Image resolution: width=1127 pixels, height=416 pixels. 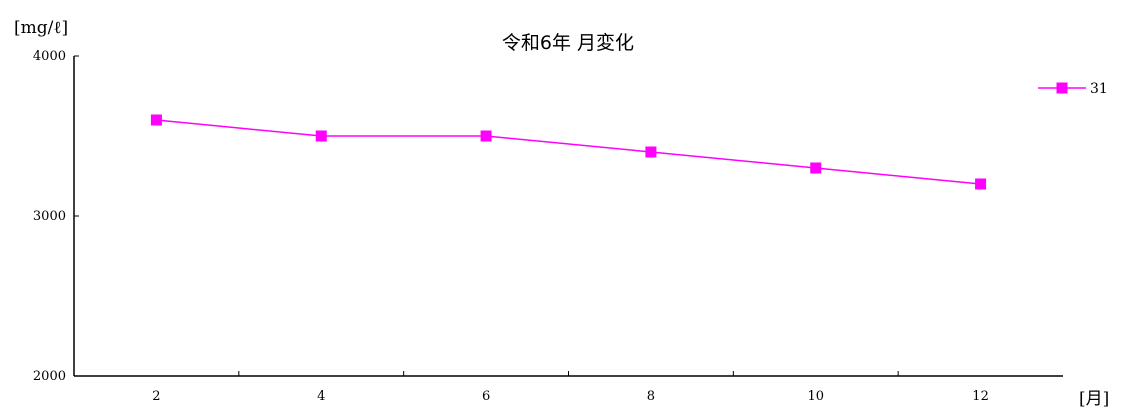 I want to click on legend-marker, so click(x=1062, y=88).